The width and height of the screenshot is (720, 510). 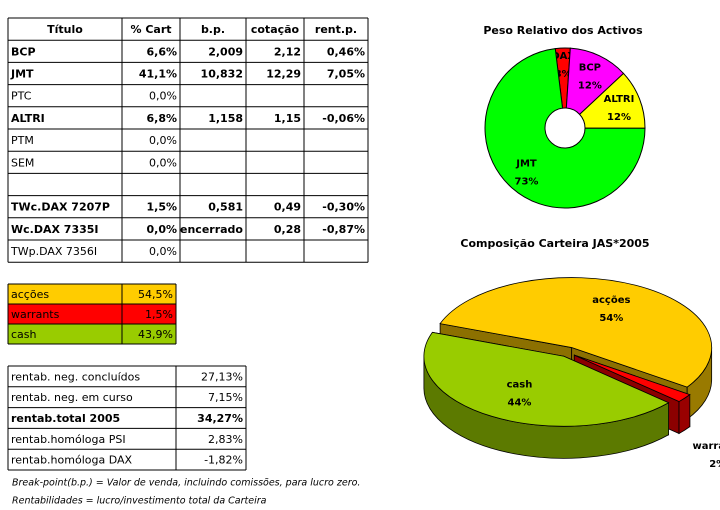 I want to click on donut-slice, so click(x=565, y=128).